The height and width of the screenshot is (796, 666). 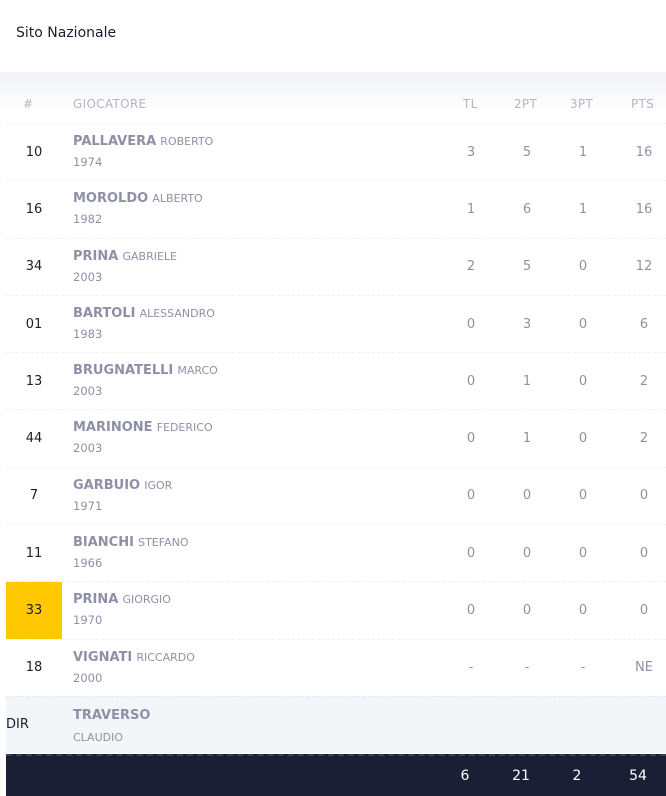 What do you see at coordinates (197, 371) in the screenshot?
I see `player-first-name: MARCO` at bounding box center [197, 371].